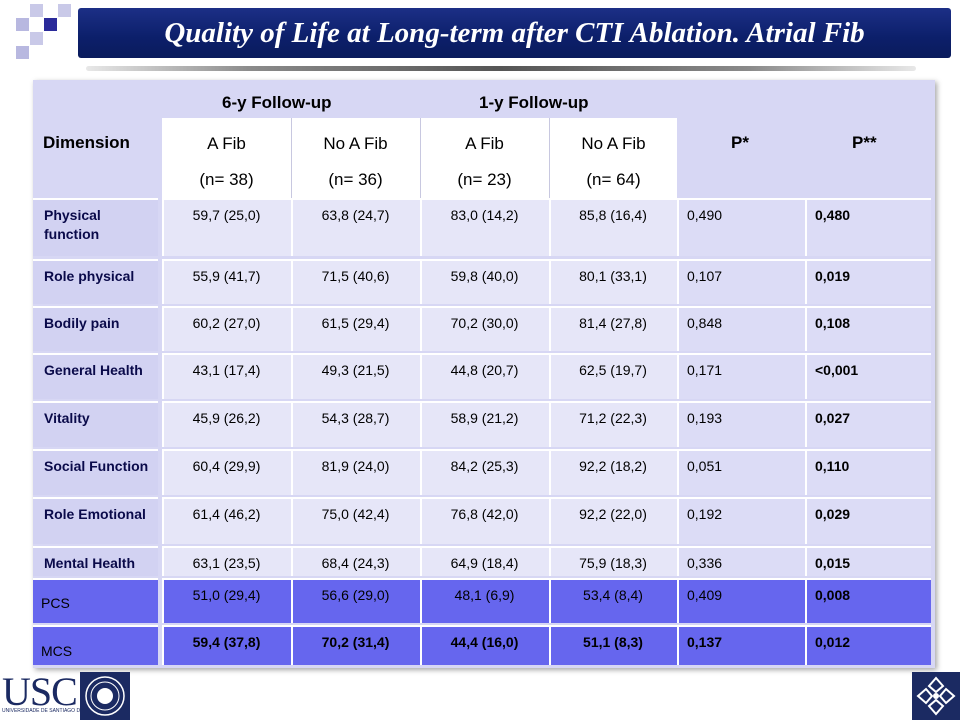 The height and width of the screenshot is (725, 960). I want to click on cell-value: 0,137, so click(705, 642).